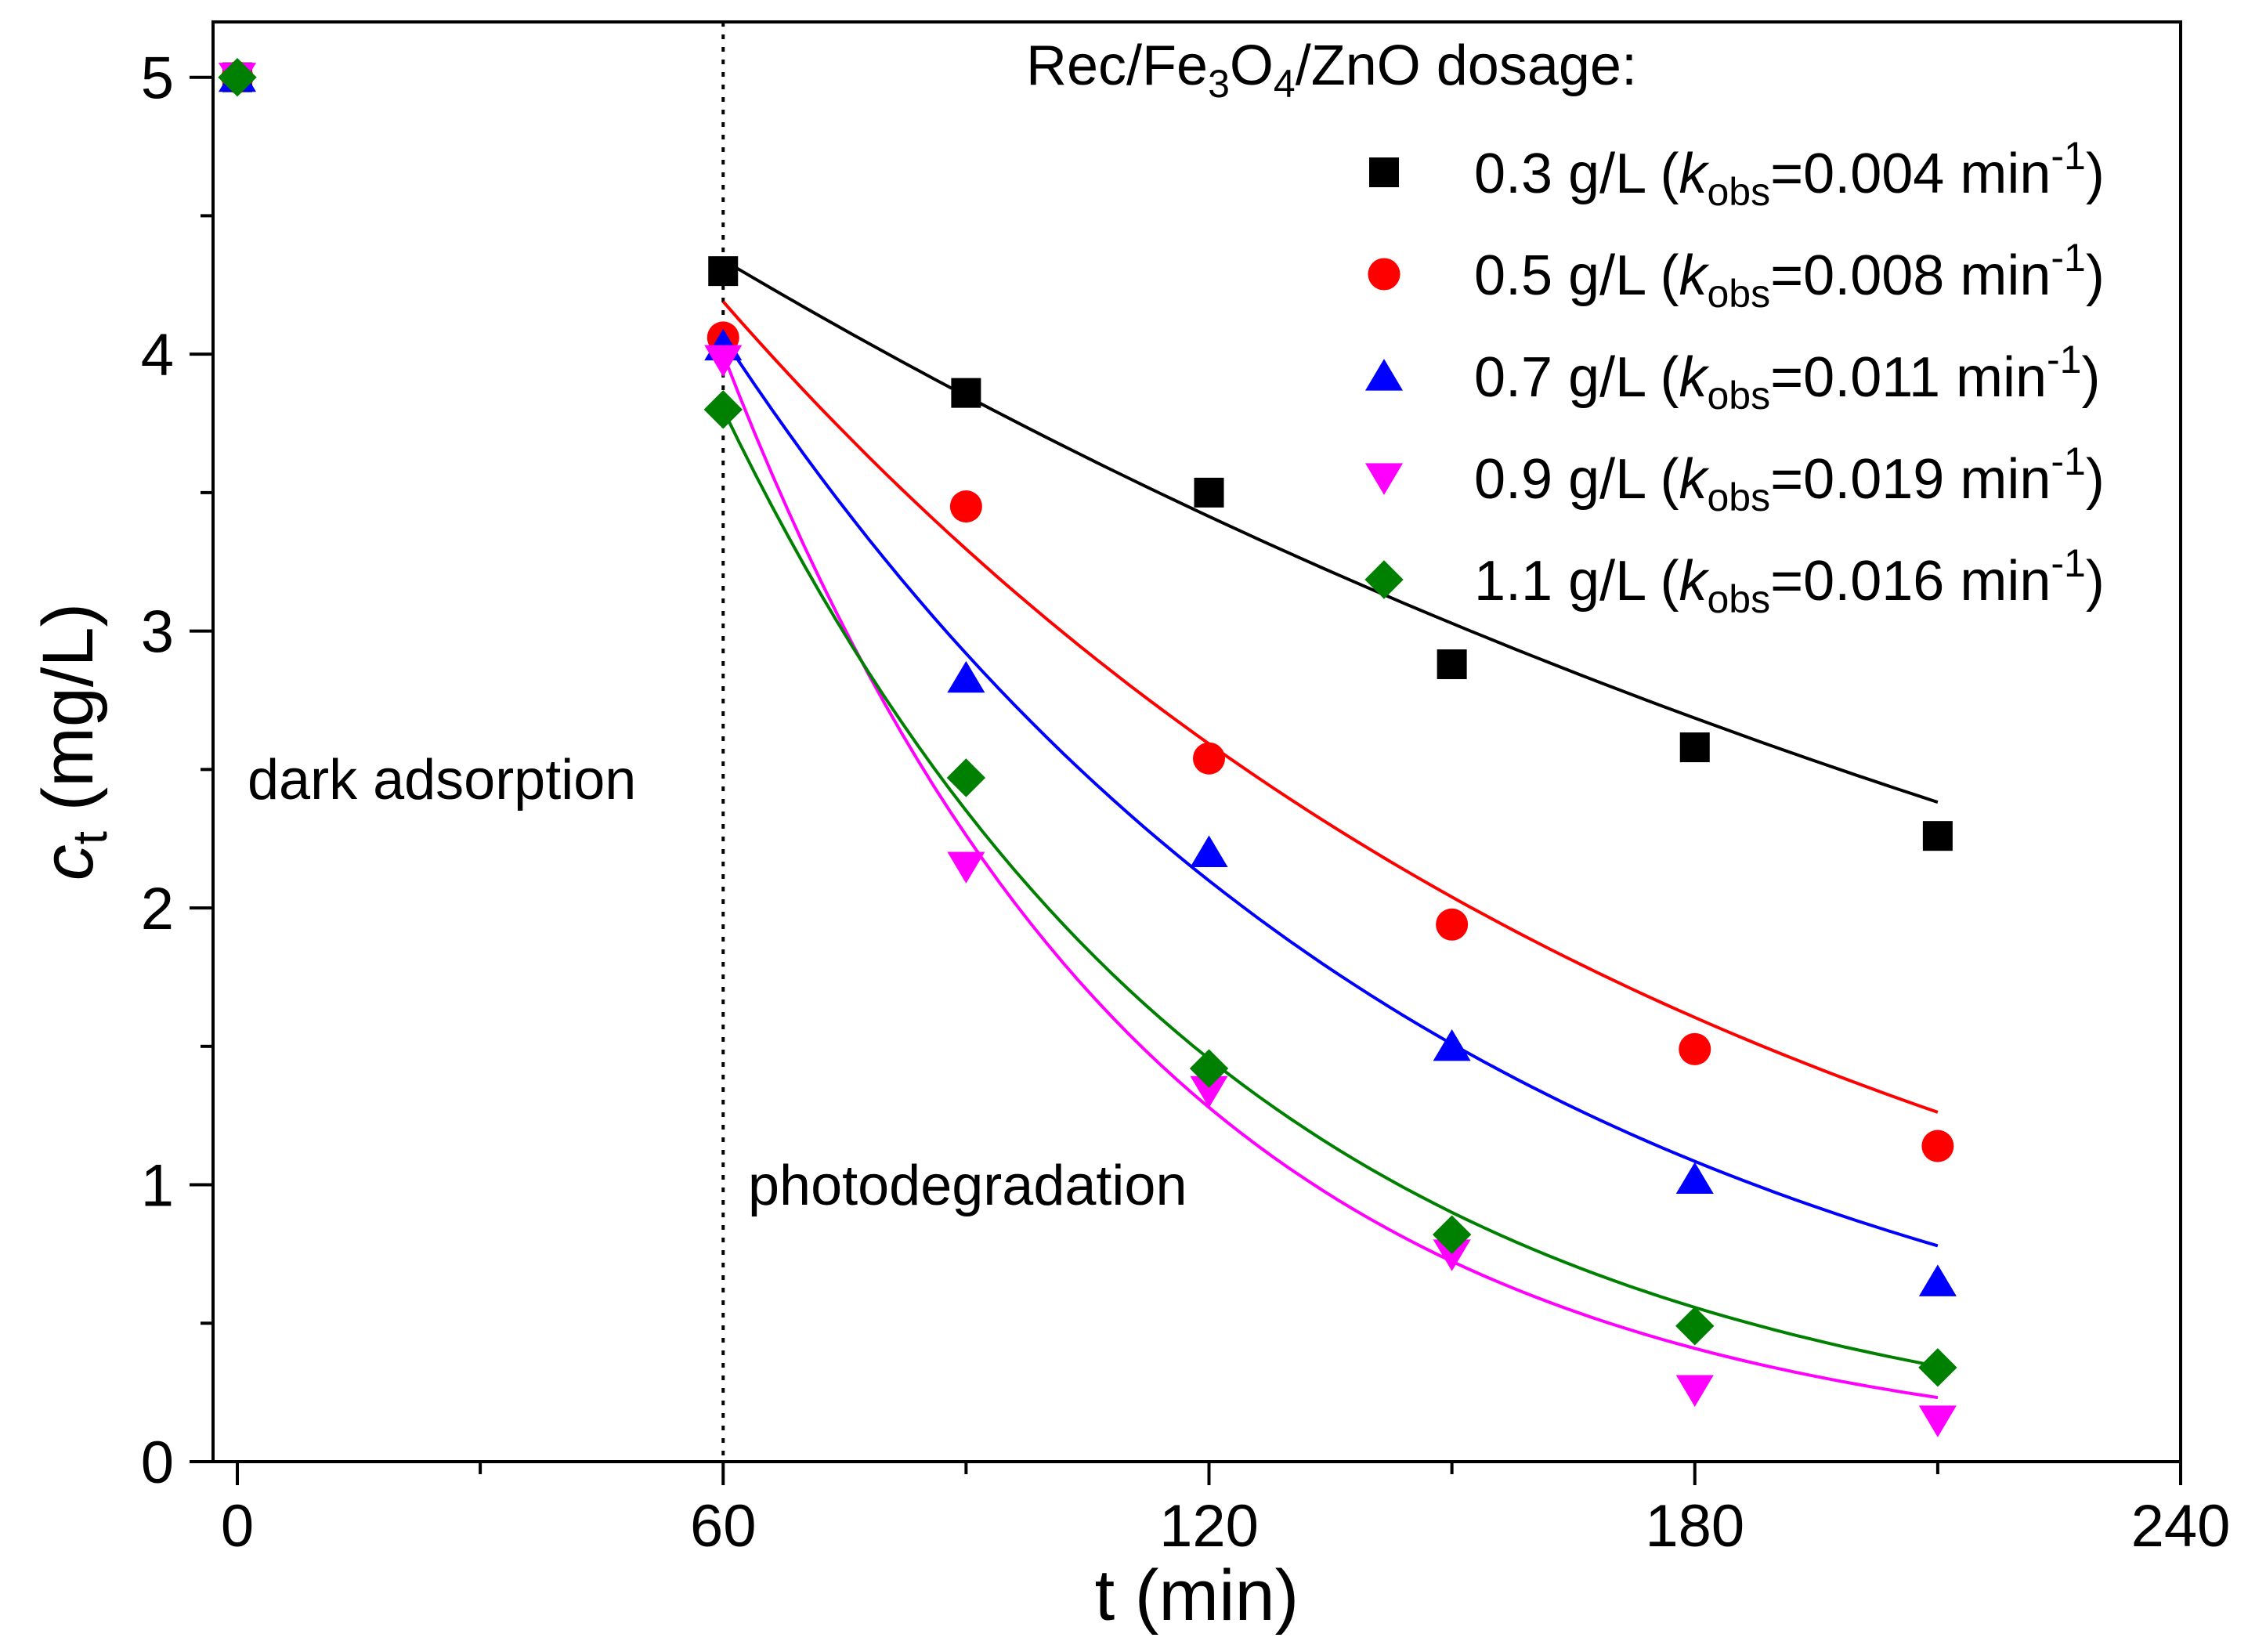 The width and height of the screenshot is (2248, 1652). I want to click on legend-entry: 0.9 g/L (kobs=0.019 min-1), so click(1734, 479).